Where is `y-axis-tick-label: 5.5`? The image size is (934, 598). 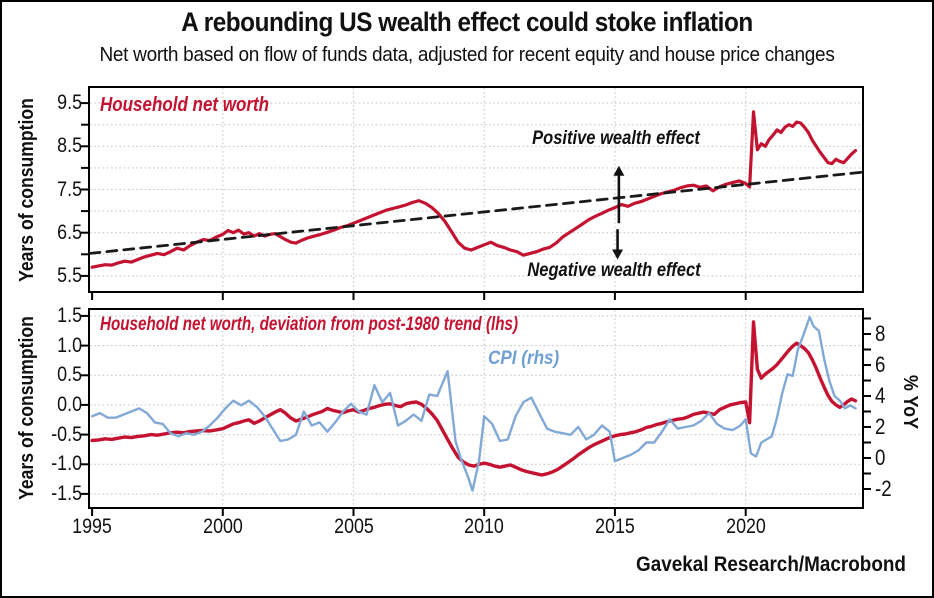 y-axis-tick-label: 5.5 is located at coordinates (69, 275).